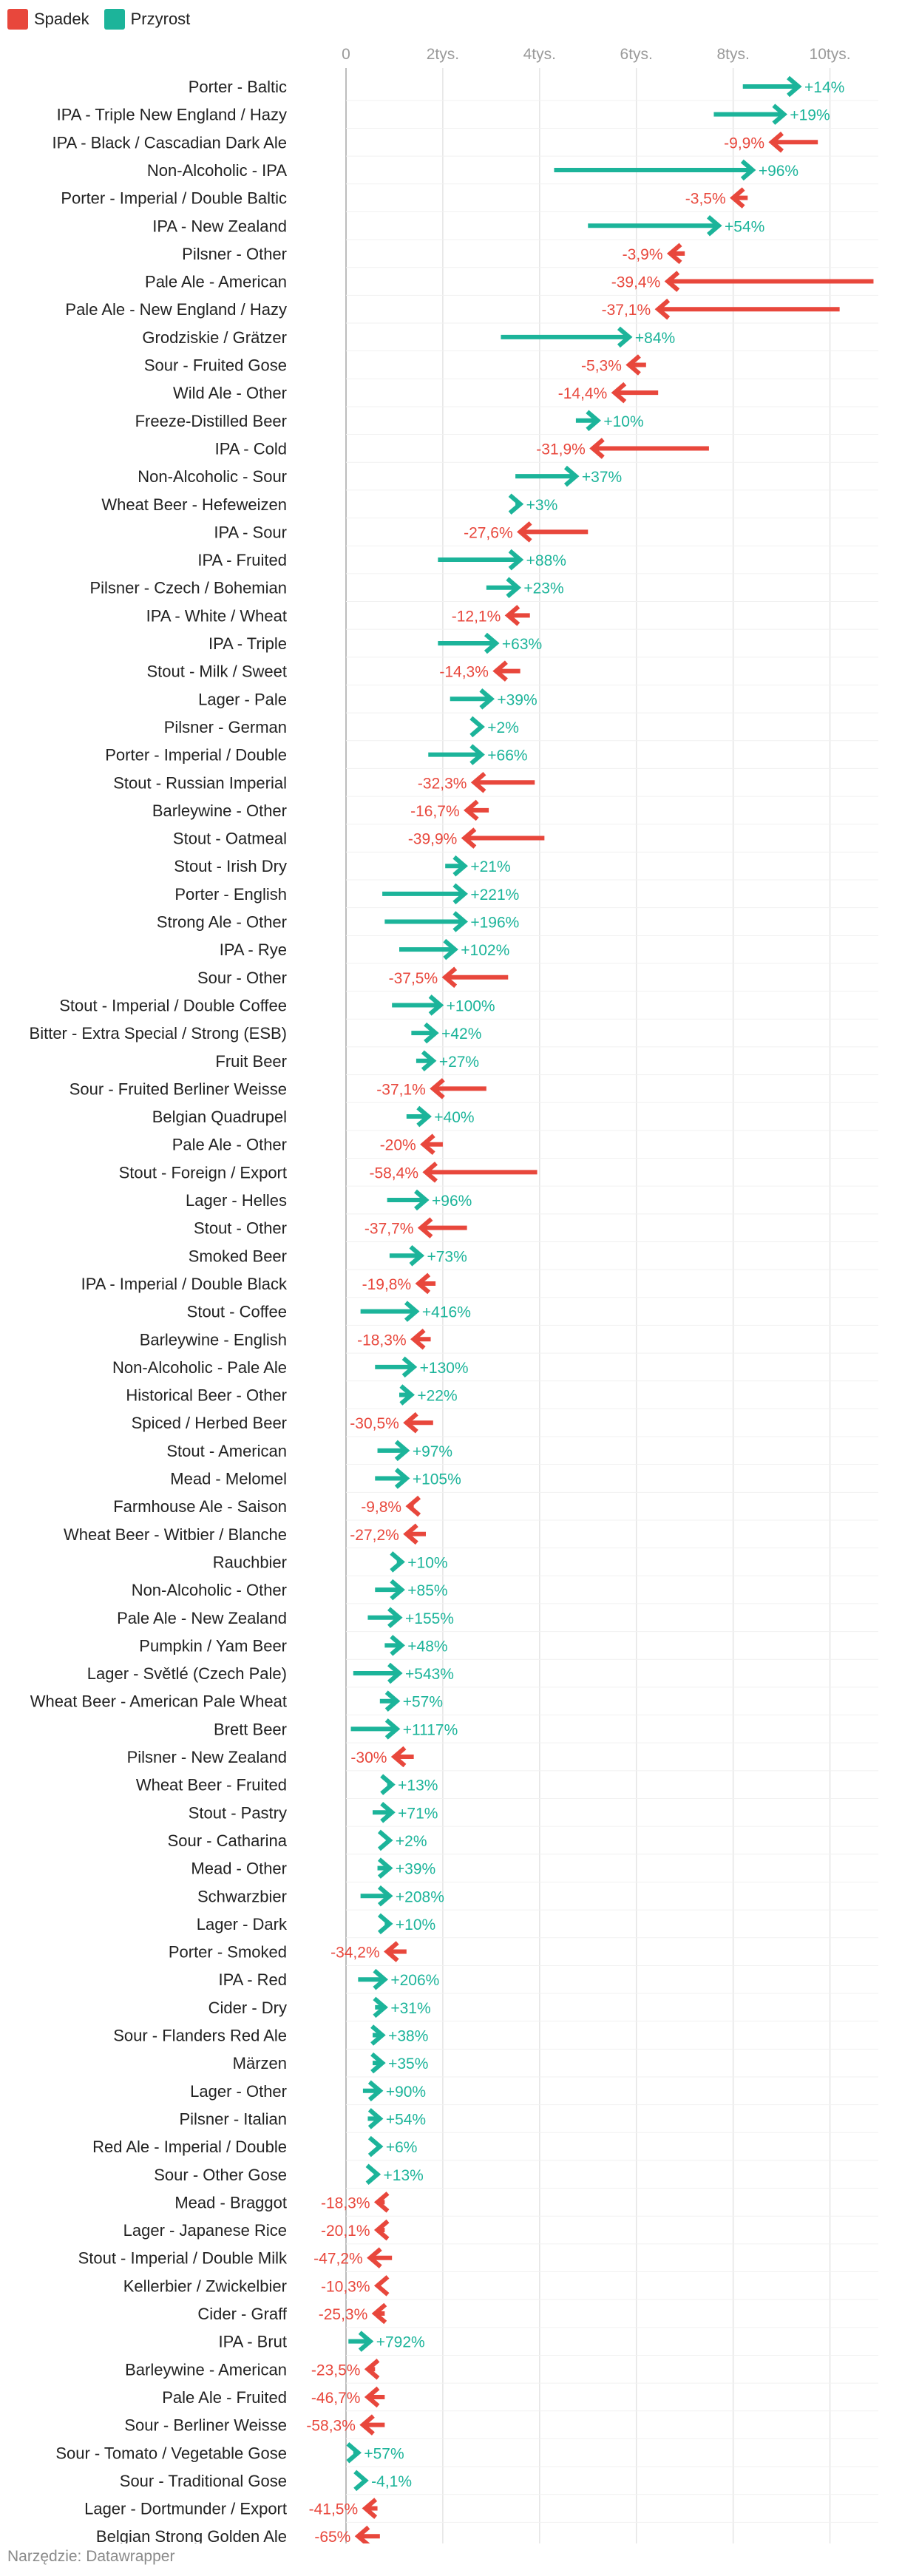  I want to click on category-label: Barleywine - Other, so click(219, 810).